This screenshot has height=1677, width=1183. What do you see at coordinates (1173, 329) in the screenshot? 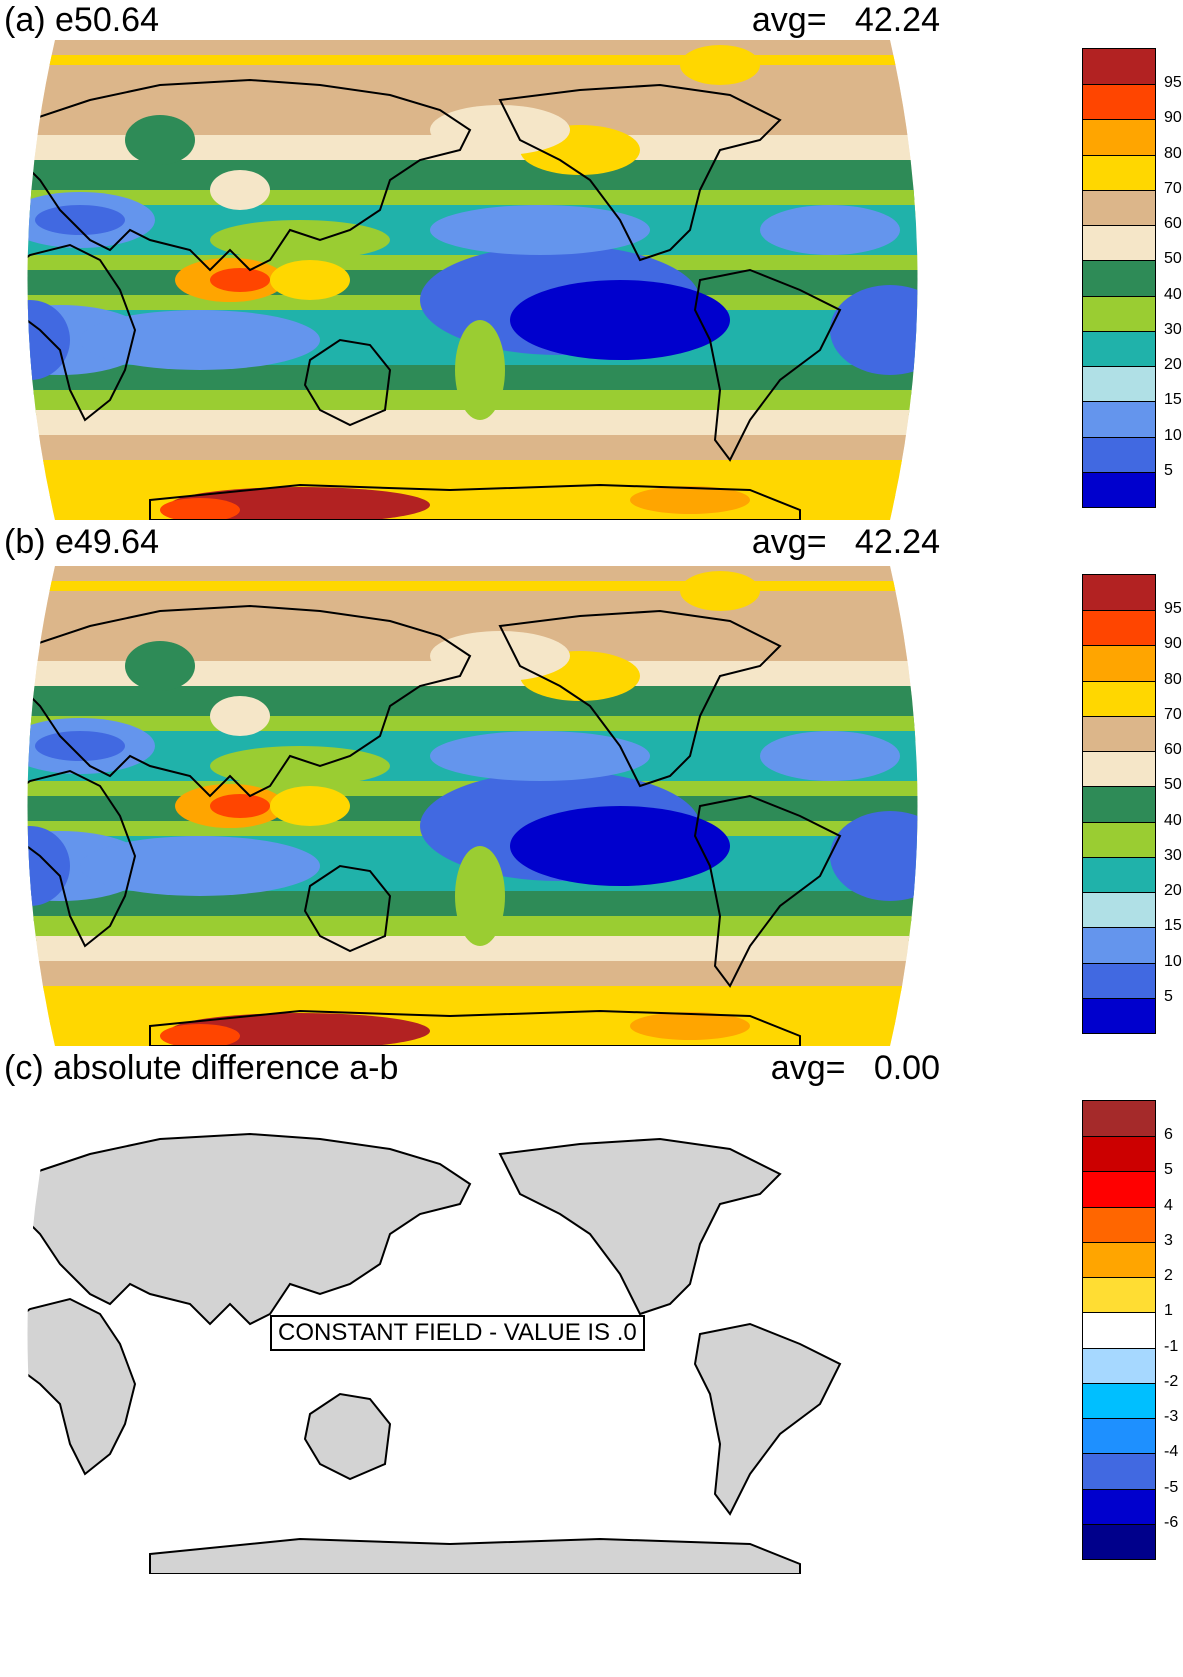
I see `colorbar-tick-label: 30` at bounding box center [1173, 329].